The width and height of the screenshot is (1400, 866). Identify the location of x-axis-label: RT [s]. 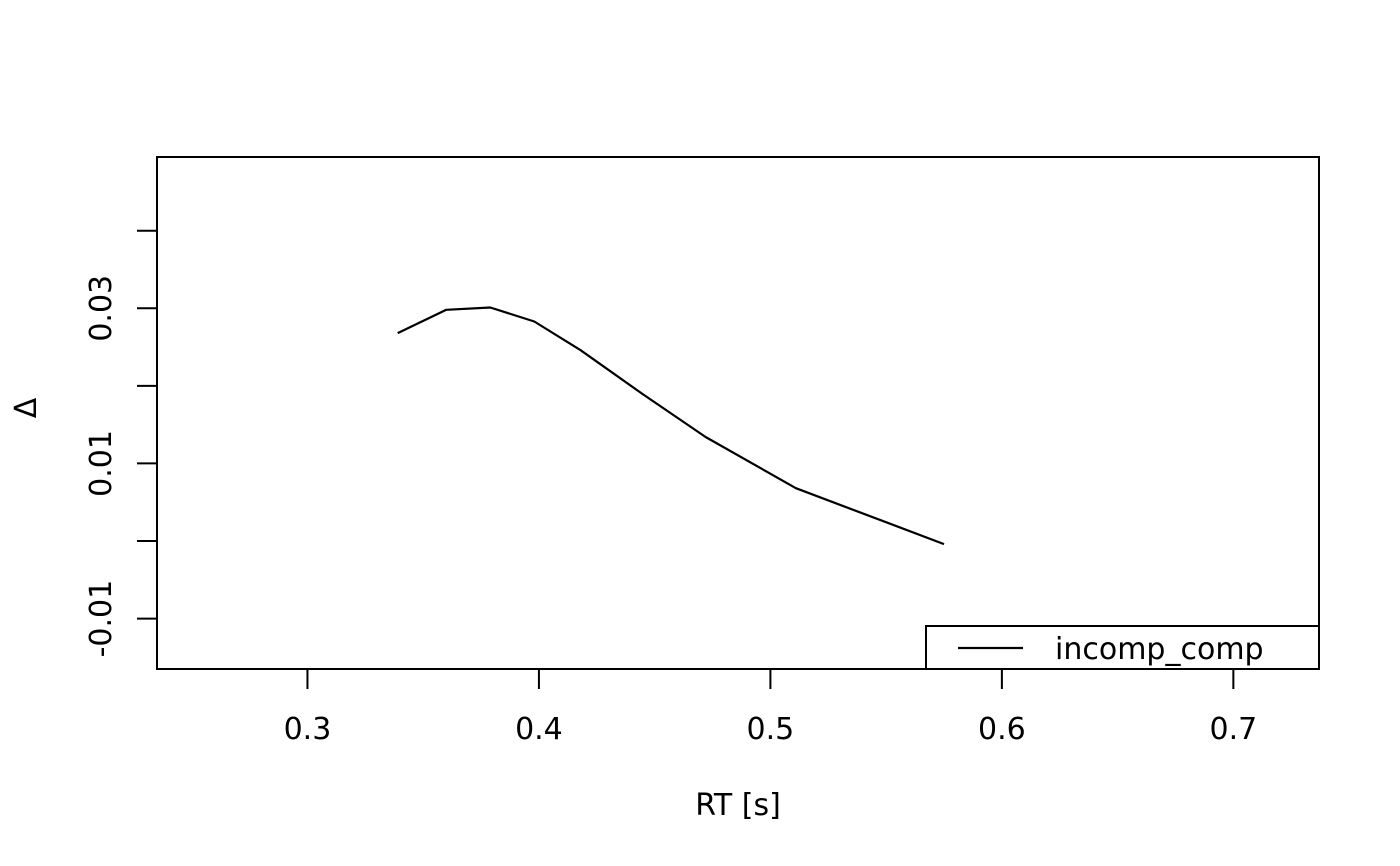
(738, 805).